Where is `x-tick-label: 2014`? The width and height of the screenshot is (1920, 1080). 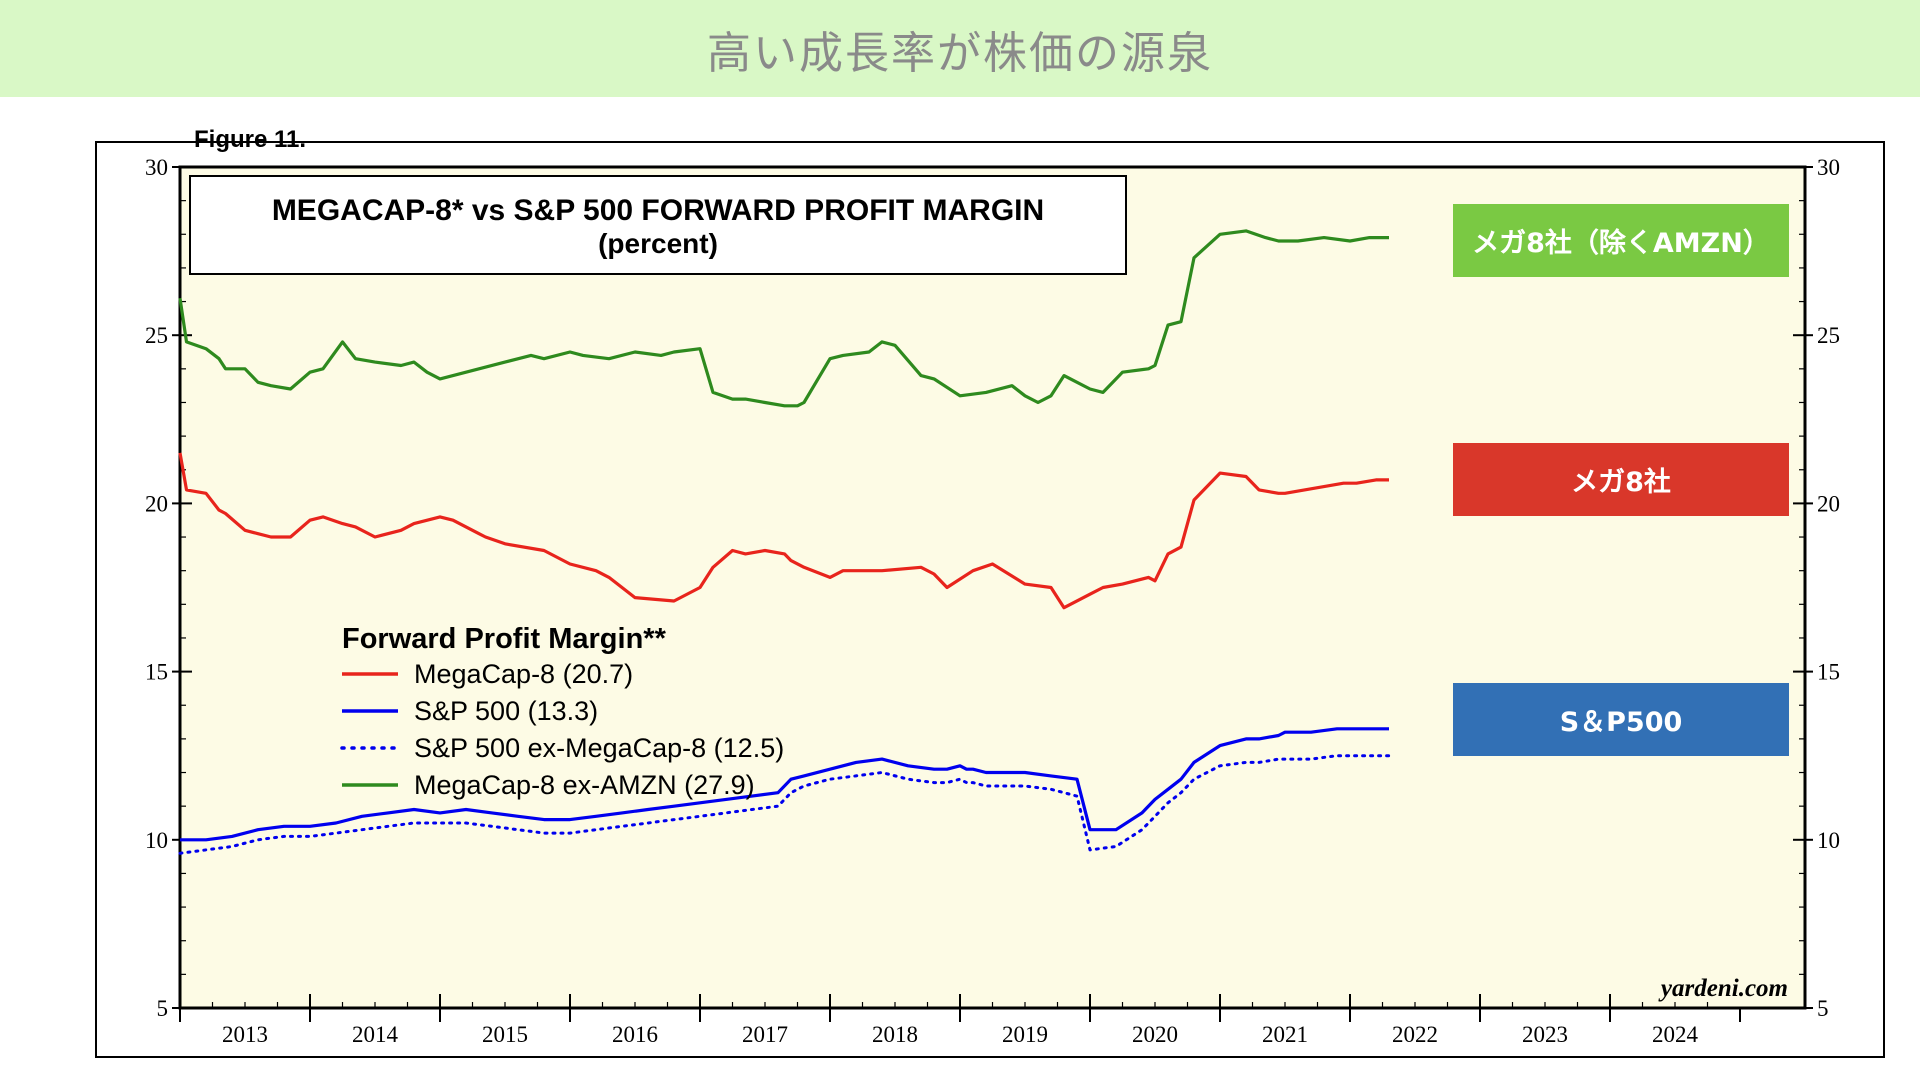 x-tick-label: 2014 is located at coordinates (375, 1034).